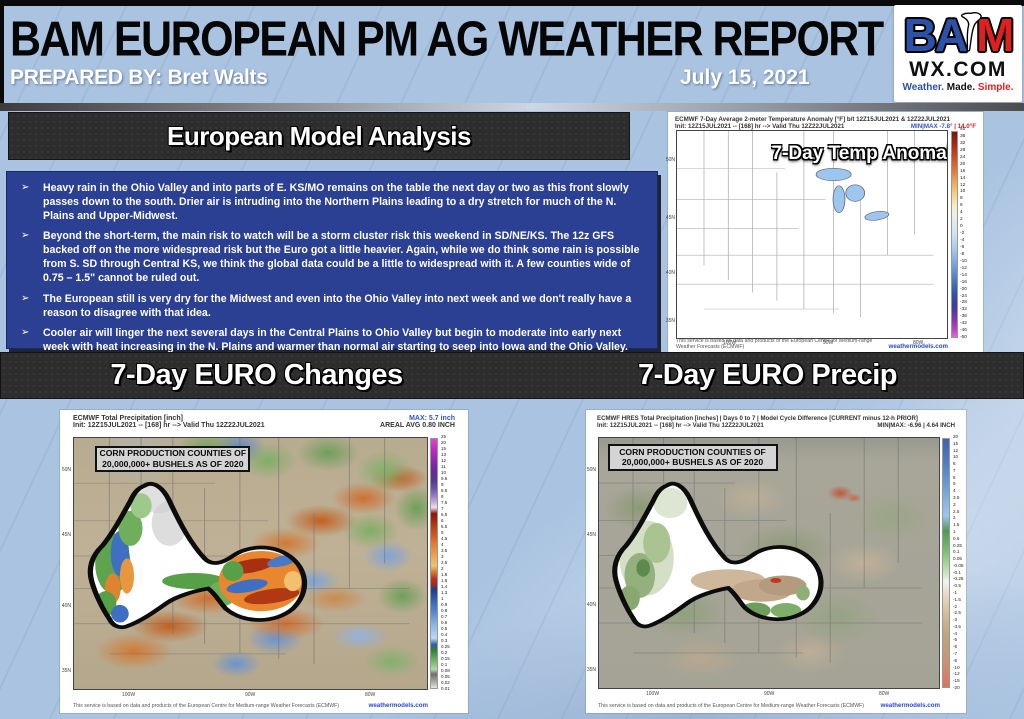  I want to click on colorbar-tick: -24, so click(963, 296).